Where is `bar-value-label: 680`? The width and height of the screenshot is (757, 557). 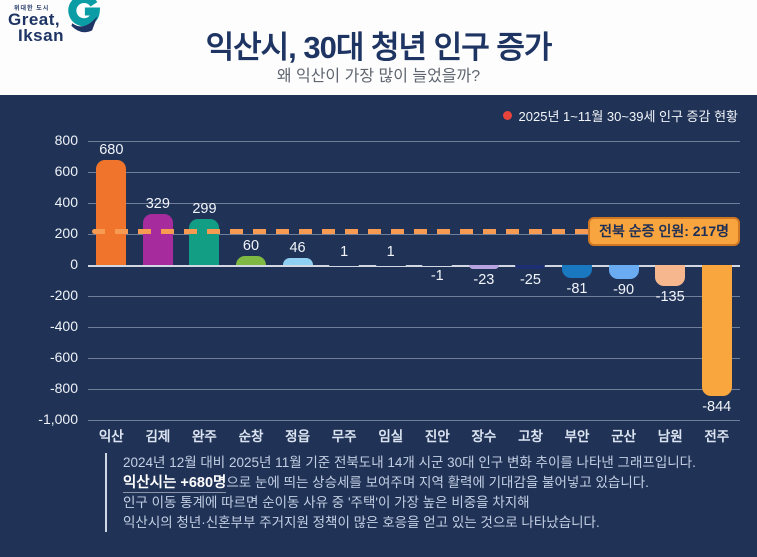
bar-value-label: 680 is located at coordinates (111, 149).